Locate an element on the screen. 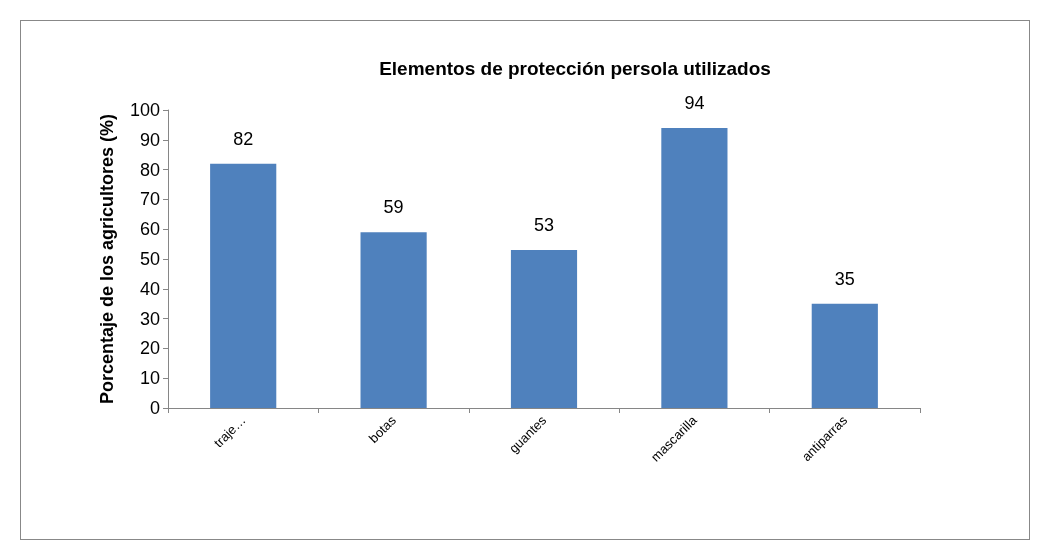 The width and height of the screenshot is (1052, 556). data-label: 35 is located at coordinates (844, 278).